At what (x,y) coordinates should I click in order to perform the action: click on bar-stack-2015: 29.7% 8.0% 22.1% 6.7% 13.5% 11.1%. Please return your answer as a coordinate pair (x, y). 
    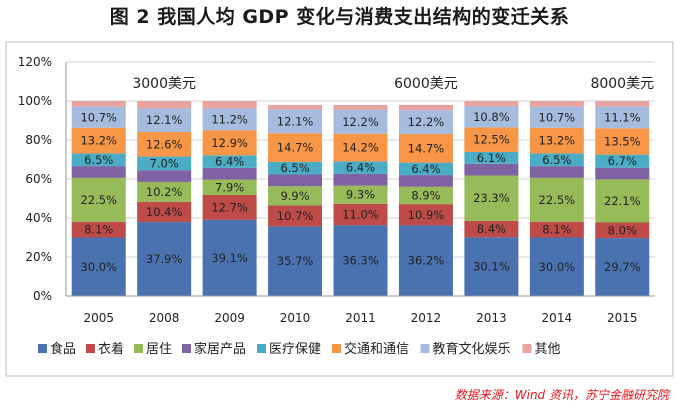
    Looking at the image, I should click on (622, 198).